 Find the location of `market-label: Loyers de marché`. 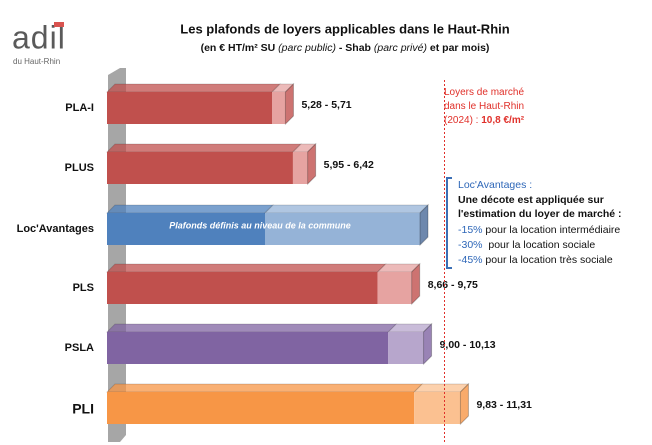

market-label: Loyers de marché is located at coordinates (484, 92).